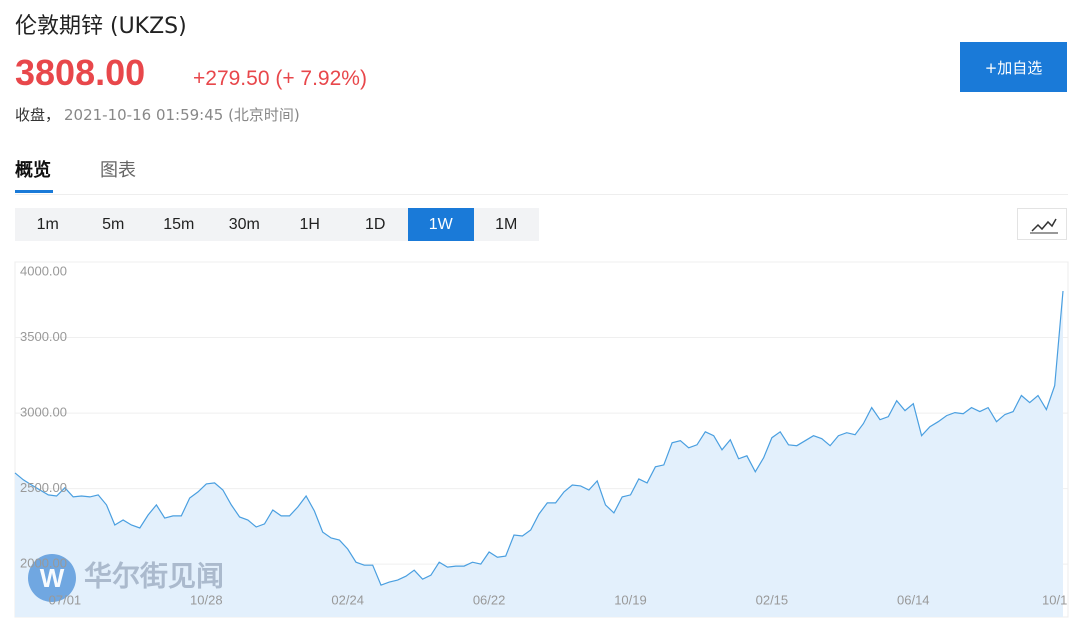  Describe the element at coordinates (114, 224) in the screenshot. I see `interval-button: 5m` at that location.